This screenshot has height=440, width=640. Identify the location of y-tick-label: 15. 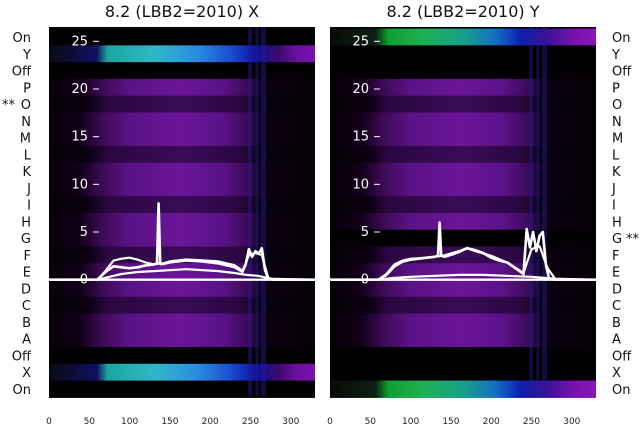
(360, 137).